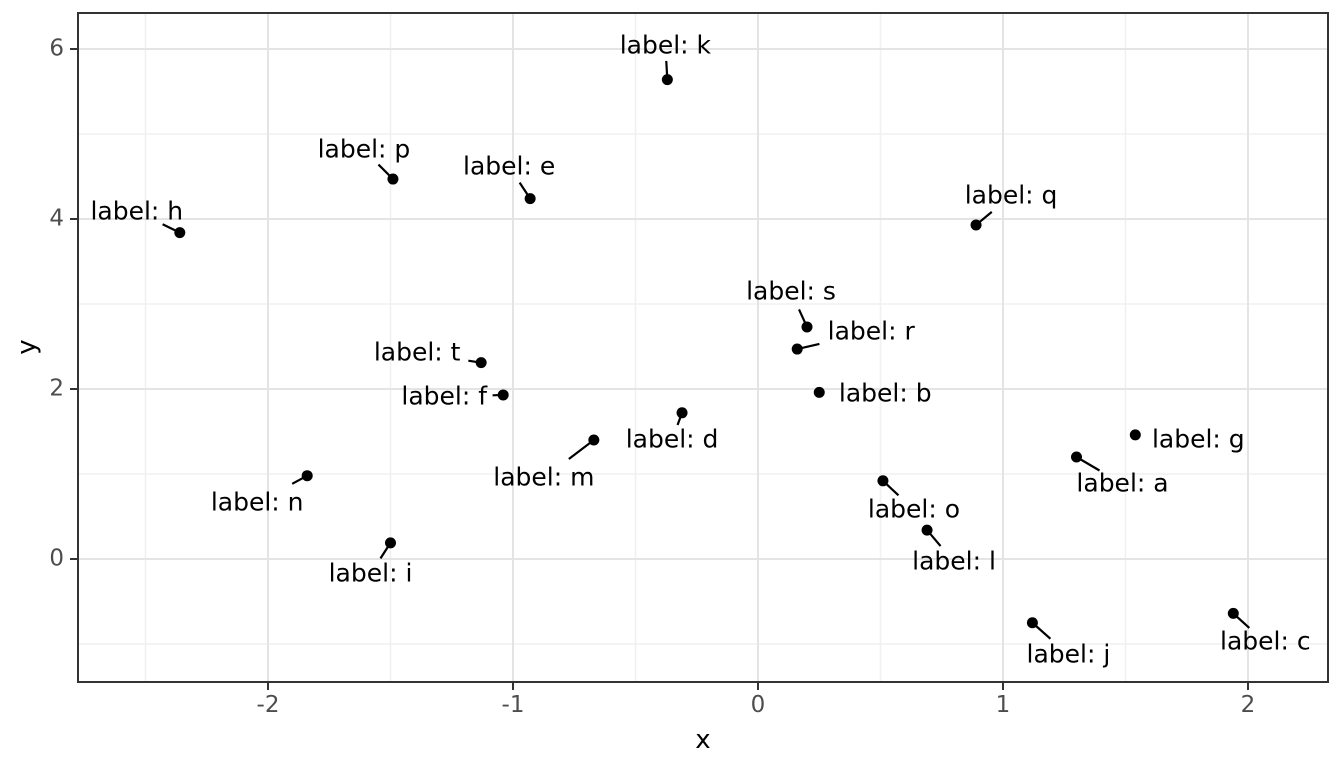  I want to click on data-point-s, so click(807, 327).